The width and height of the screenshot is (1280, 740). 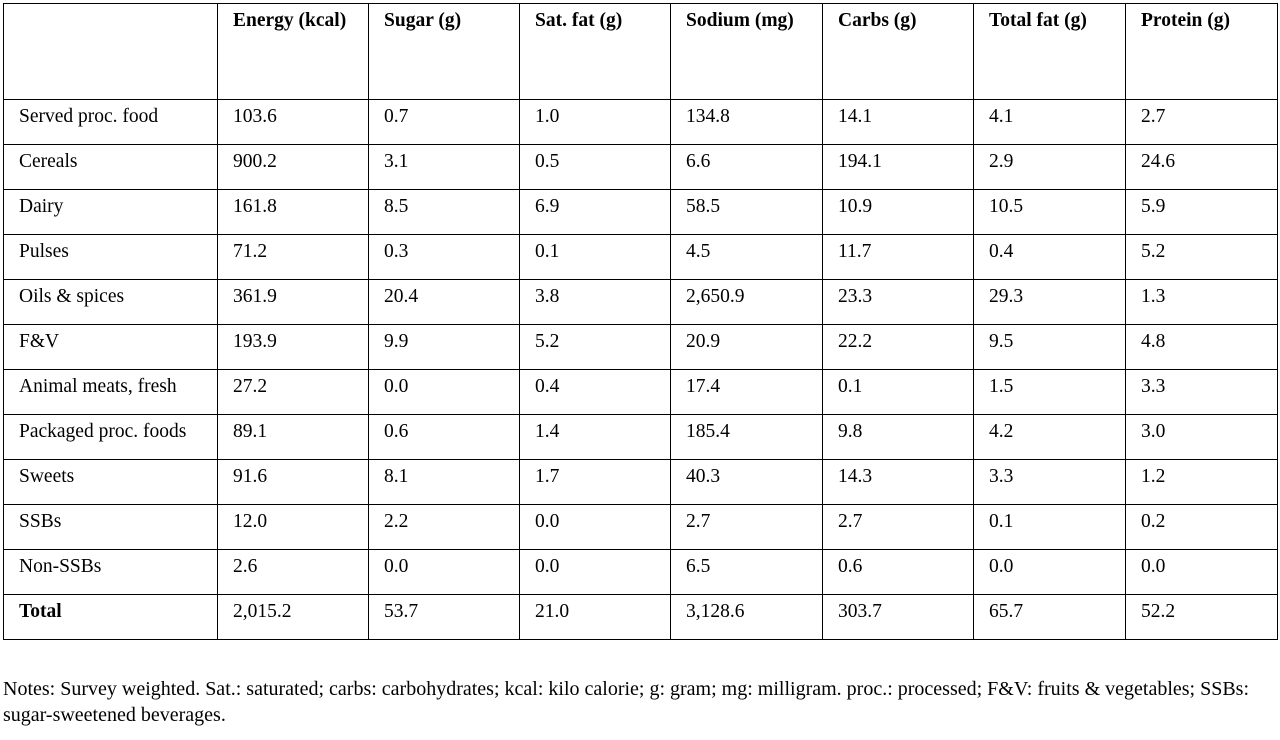 What do you see at coordinates (898, 122) in the screenshot?
I see `table-cell: 14.1` at bounding box center [898, 122].